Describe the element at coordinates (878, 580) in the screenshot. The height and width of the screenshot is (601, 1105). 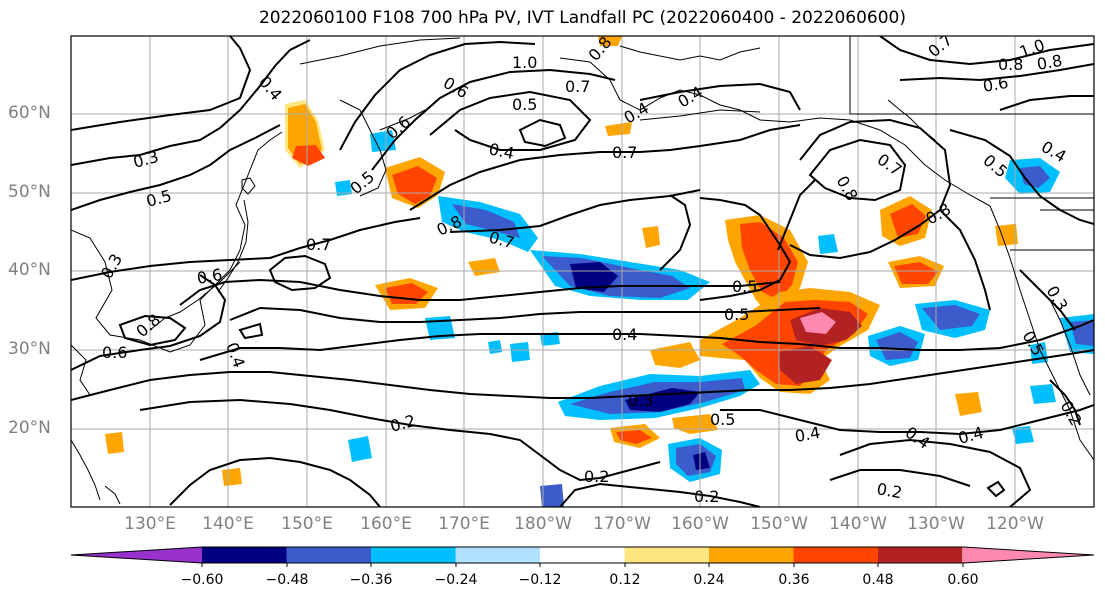
I see `colorbar-tick-label: 0.48` at that location.